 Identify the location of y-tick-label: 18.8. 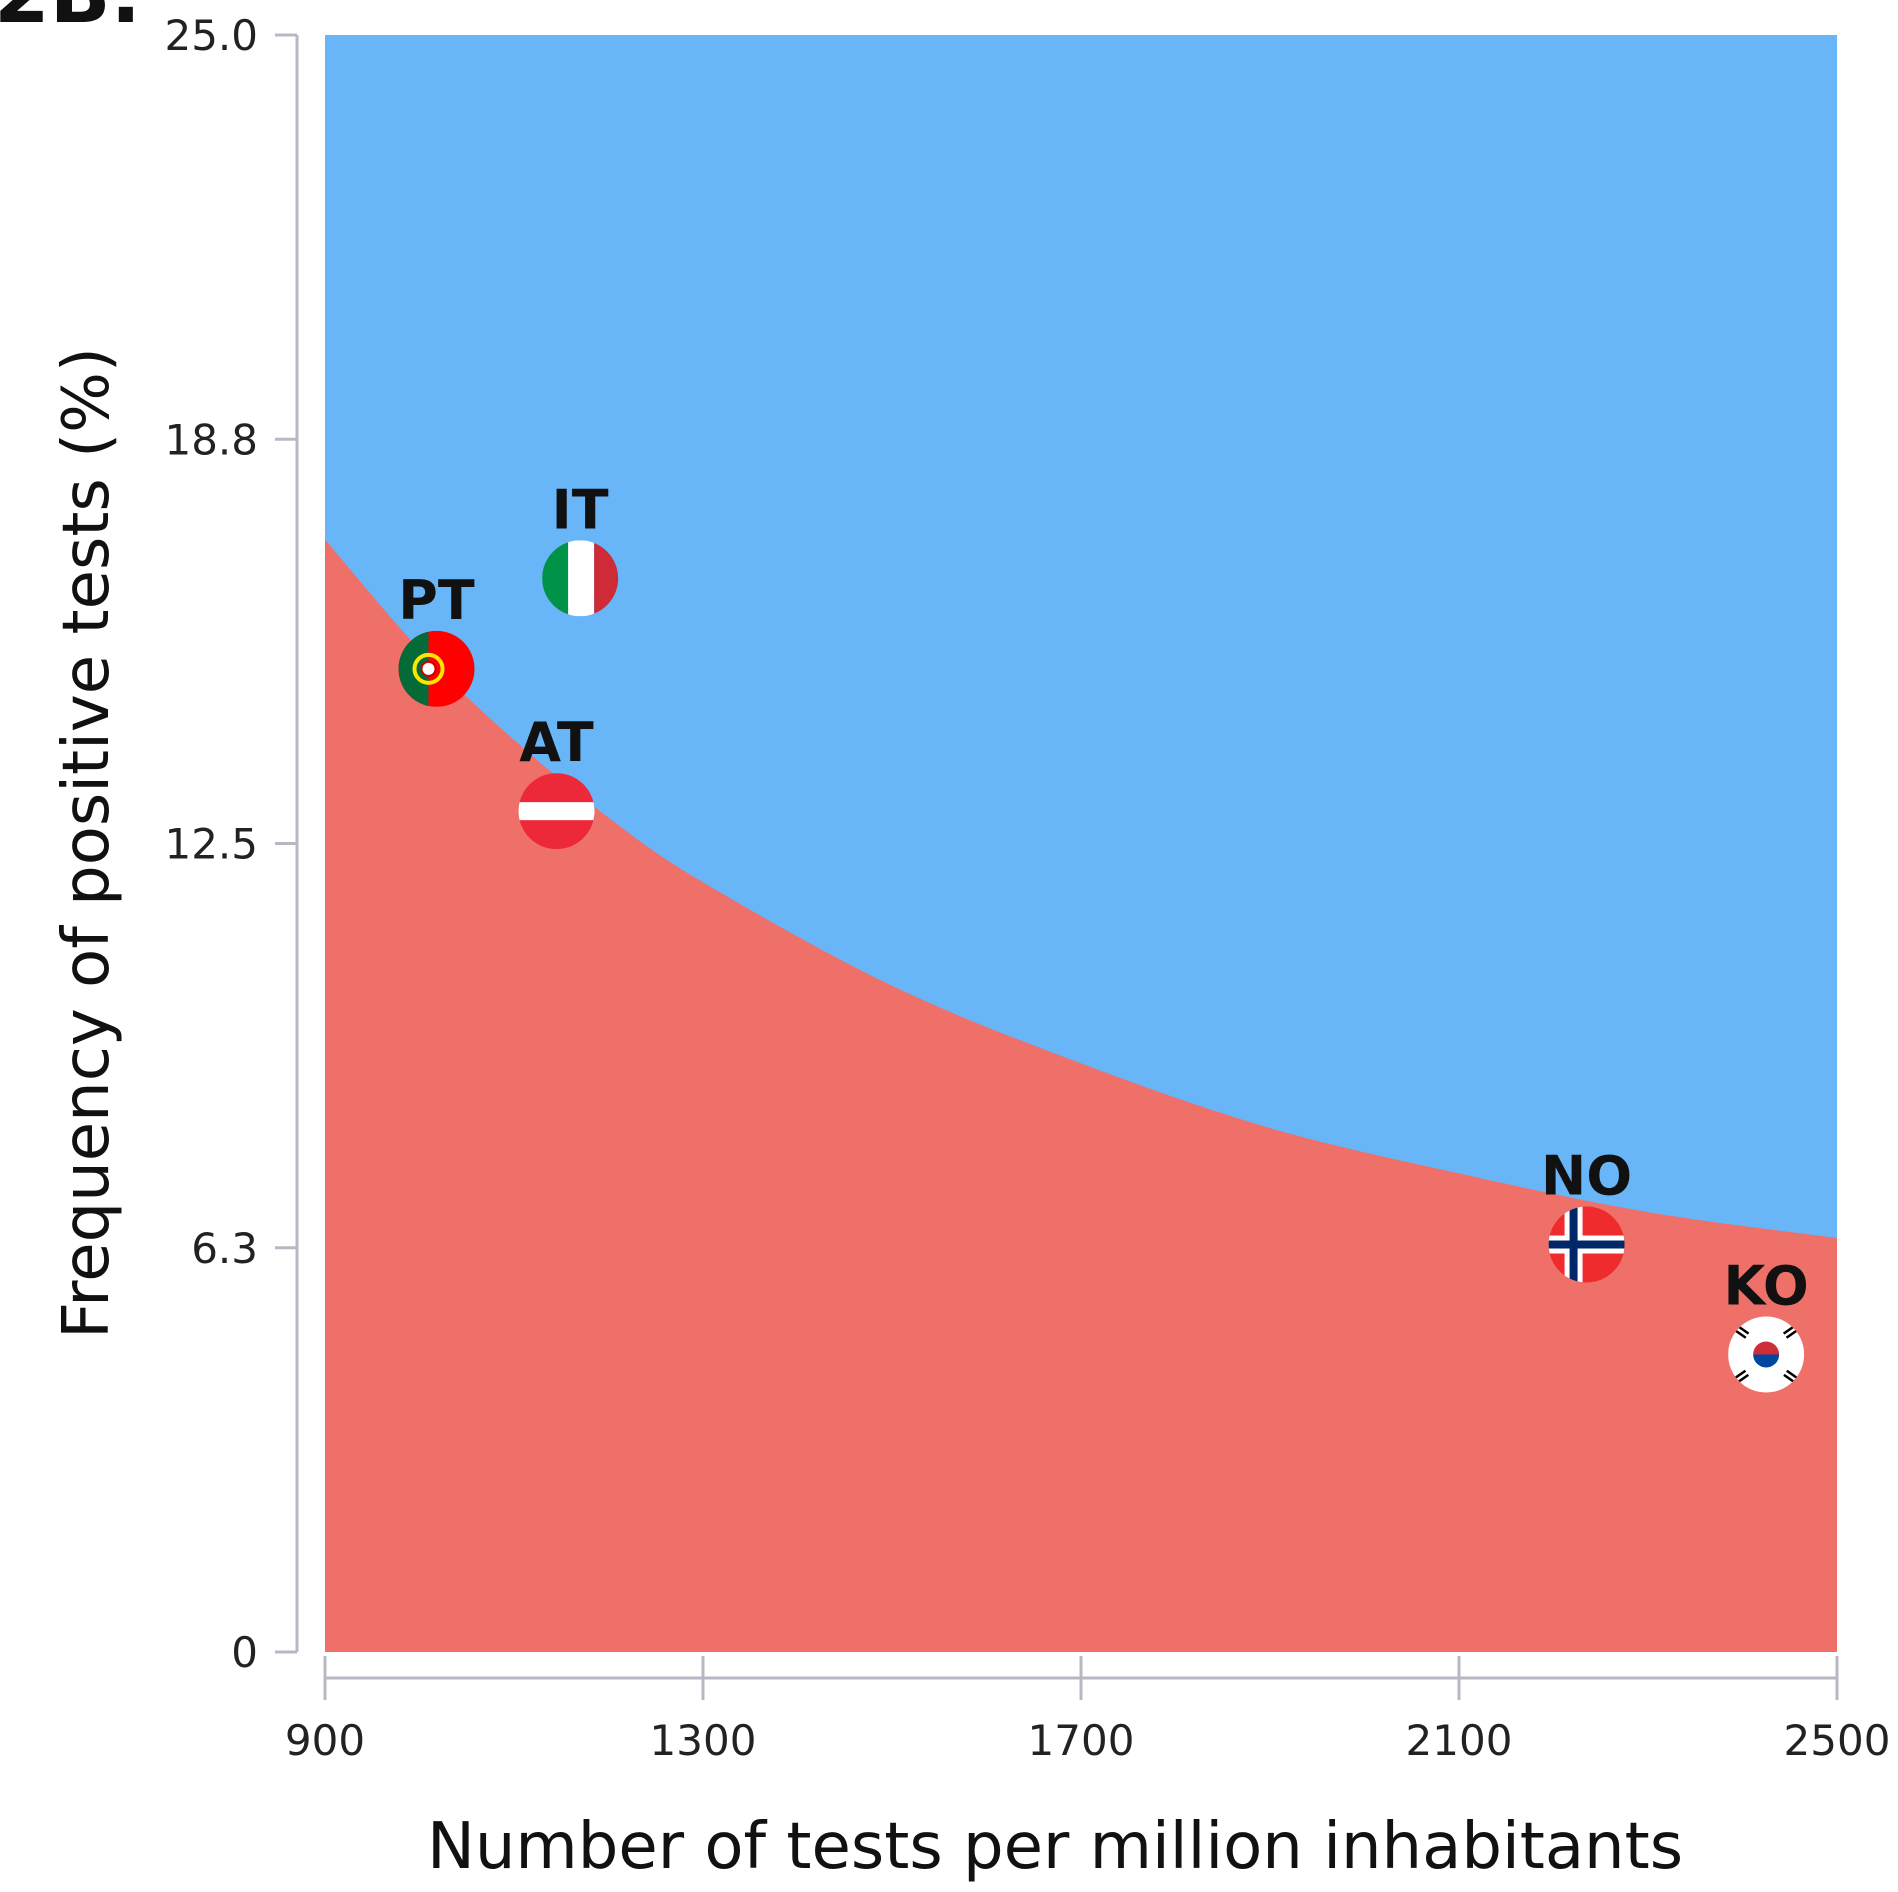
(211, 439).